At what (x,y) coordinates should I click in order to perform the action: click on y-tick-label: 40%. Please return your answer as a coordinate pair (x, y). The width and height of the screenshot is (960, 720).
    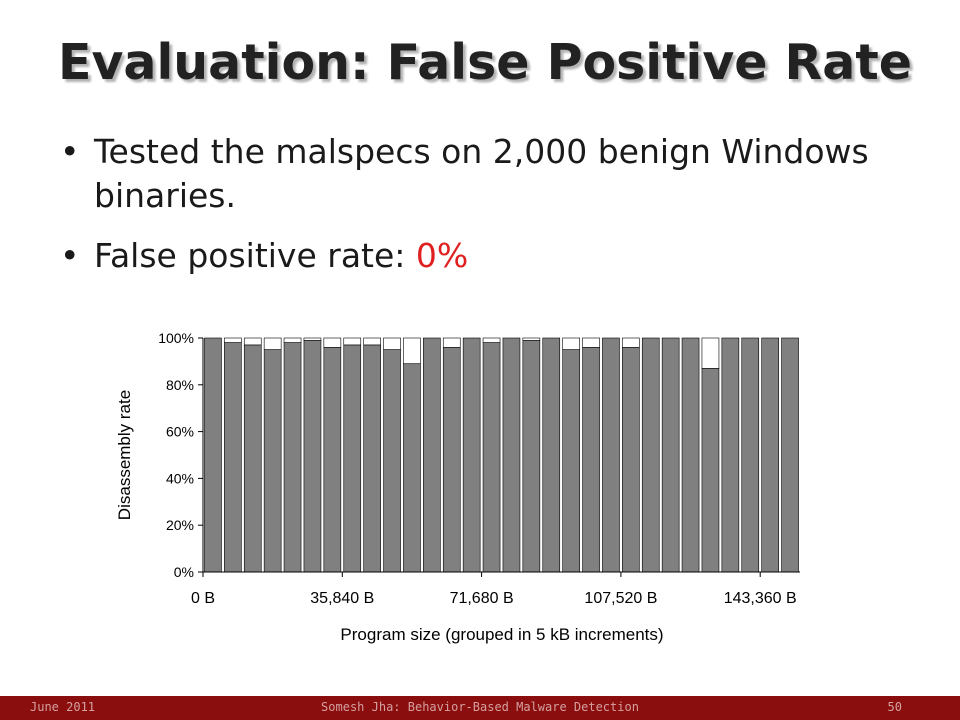
    Looking at the image, I should click on (180, 478).